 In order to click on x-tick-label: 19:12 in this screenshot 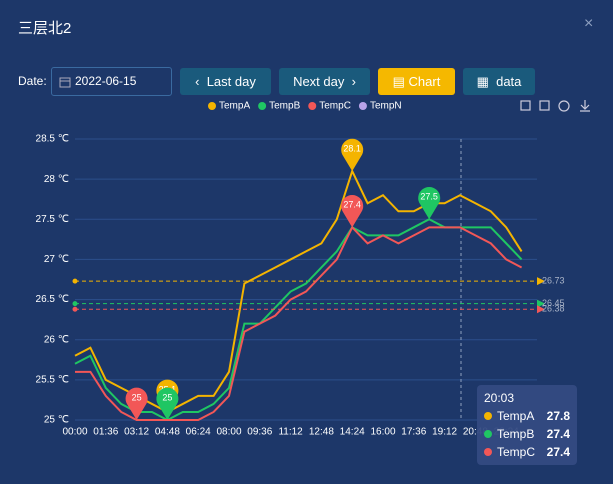, I will do `click(444, 432)`.